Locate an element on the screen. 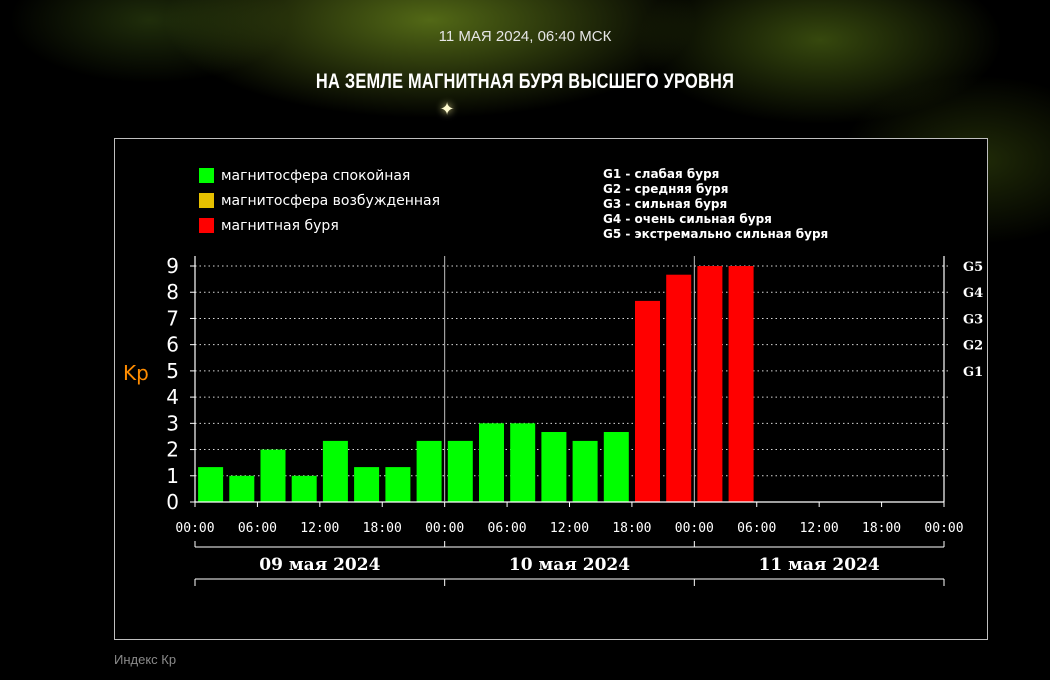 The width and height of the screenshot is (1050, 680). legend-label-storm: магнитная буря is located at coordinates (280, 226).